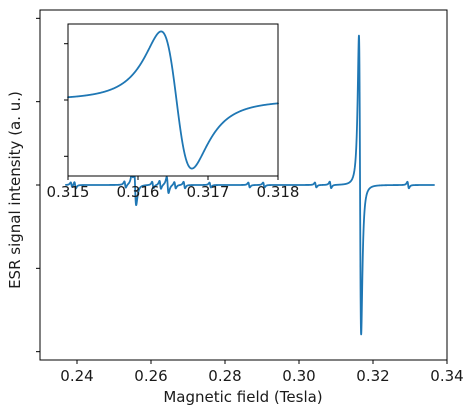 The width and height of the screenshot is (474, 415). Describe the element at coordinates (208, 192) in the screenshot. I see `x-tick-label: 0.317` at that location.